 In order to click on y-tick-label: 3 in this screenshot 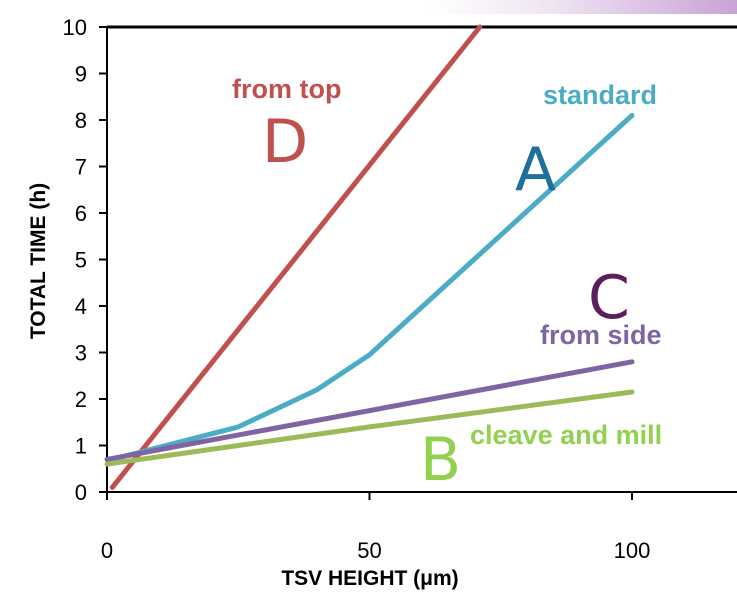, I will do `click(81, 353)`.